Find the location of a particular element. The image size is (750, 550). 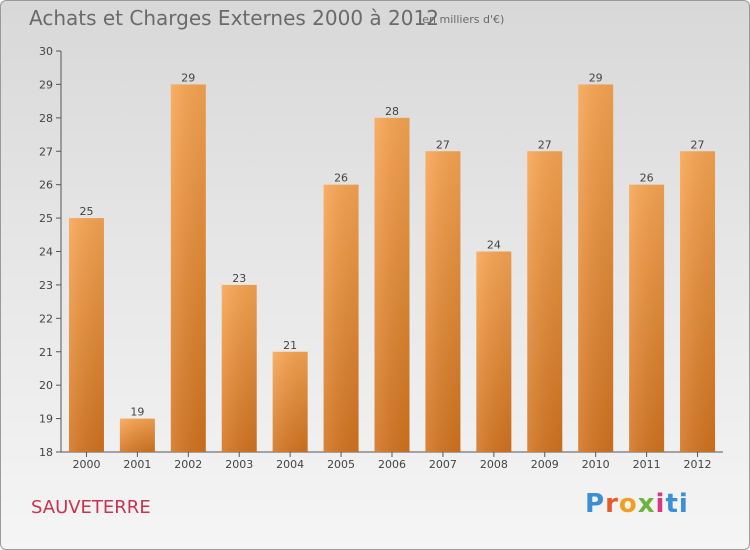

bar-shade-2000 is located at coordinates (86, 335).